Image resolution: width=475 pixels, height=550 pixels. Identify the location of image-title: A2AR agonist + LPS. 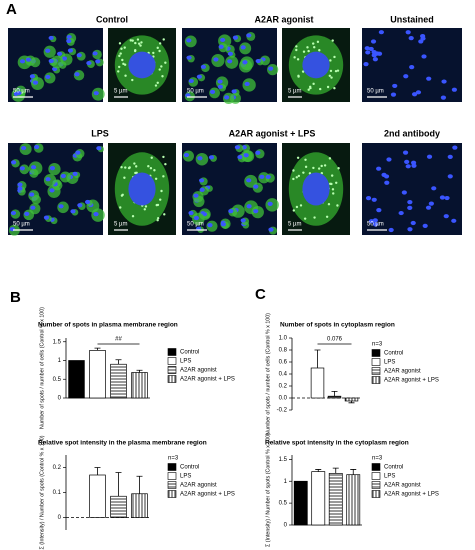
(272, 133).